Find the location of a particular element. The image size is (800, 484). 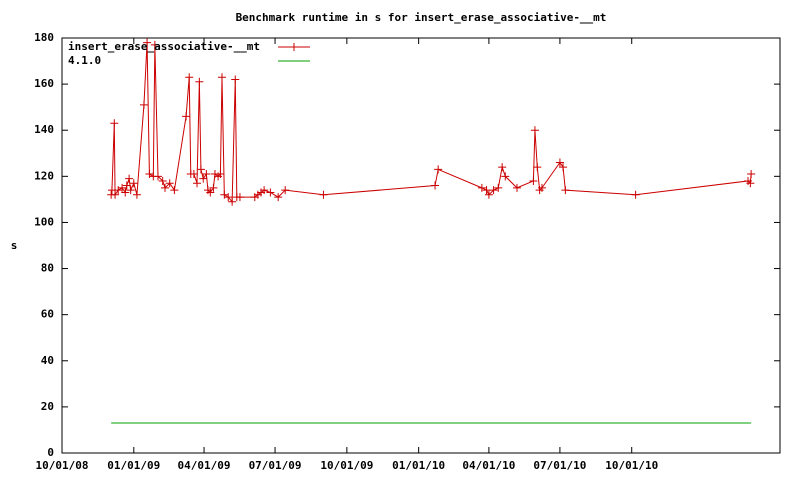

y-tick-label: 80 is located at coordinates (47, 268).